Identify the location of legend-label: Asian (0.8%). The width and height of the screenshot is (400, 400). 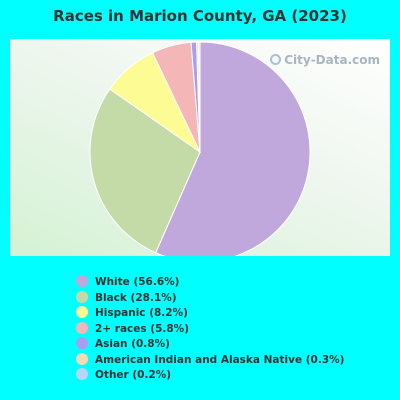
(132, 344).